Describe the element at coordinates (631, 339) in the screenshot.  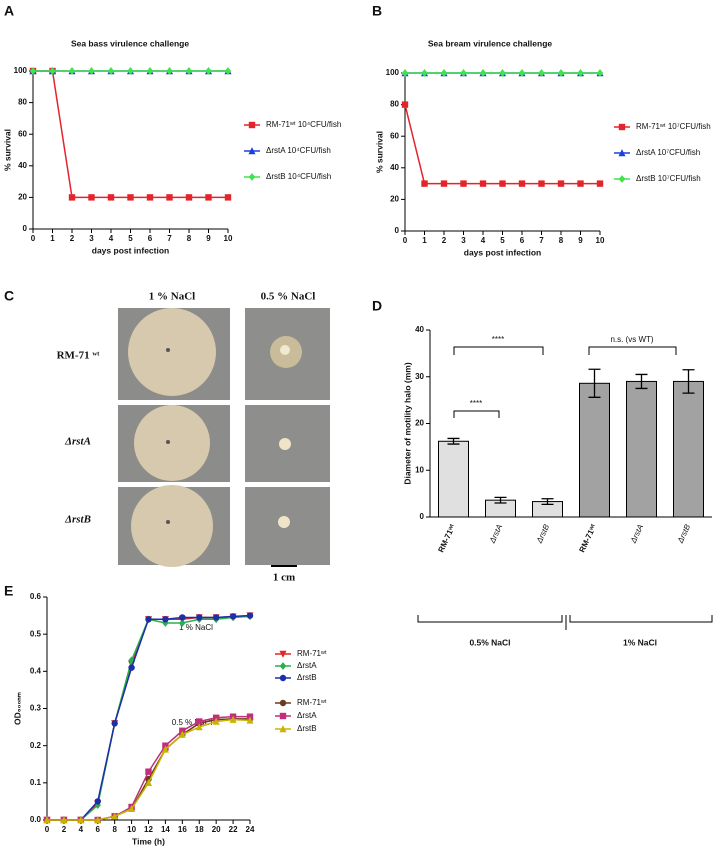
I see `annotation: n.s. (vs WT)` at that location.